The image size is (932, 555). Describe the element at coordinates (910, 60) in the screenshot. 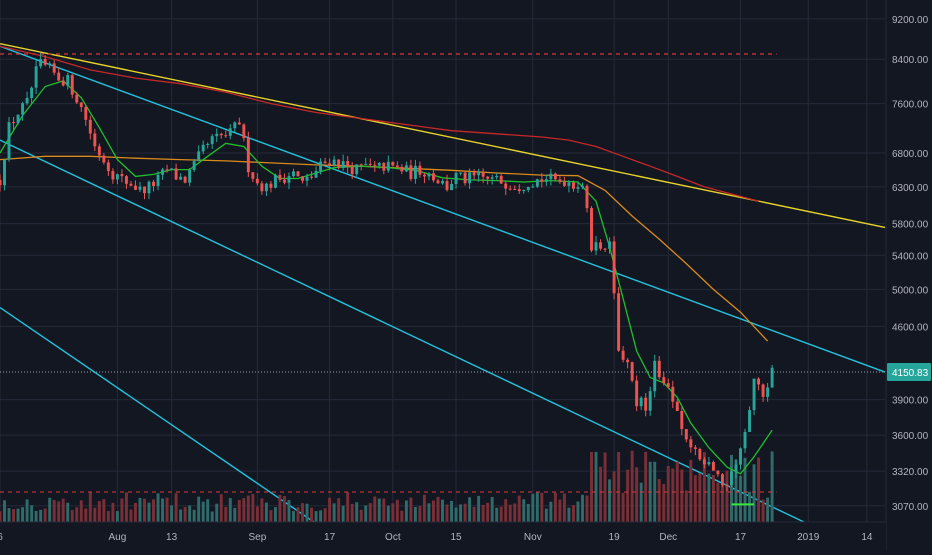

I see `price-tick-label: 8400.00` at that location.